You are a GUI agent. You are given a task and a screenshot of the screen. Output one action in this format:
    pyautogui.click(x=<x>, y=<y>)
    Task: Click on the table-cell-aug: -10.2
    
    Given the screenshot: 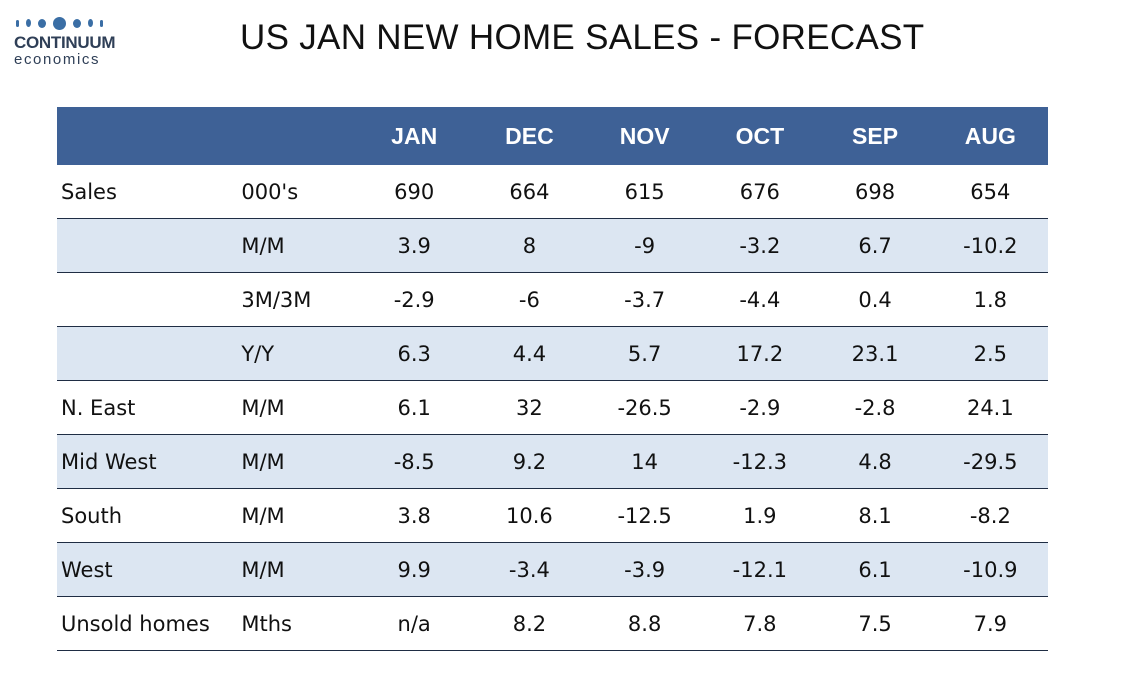 What is the action you would take?
    pyautogui.click(x=990, y=245)
    